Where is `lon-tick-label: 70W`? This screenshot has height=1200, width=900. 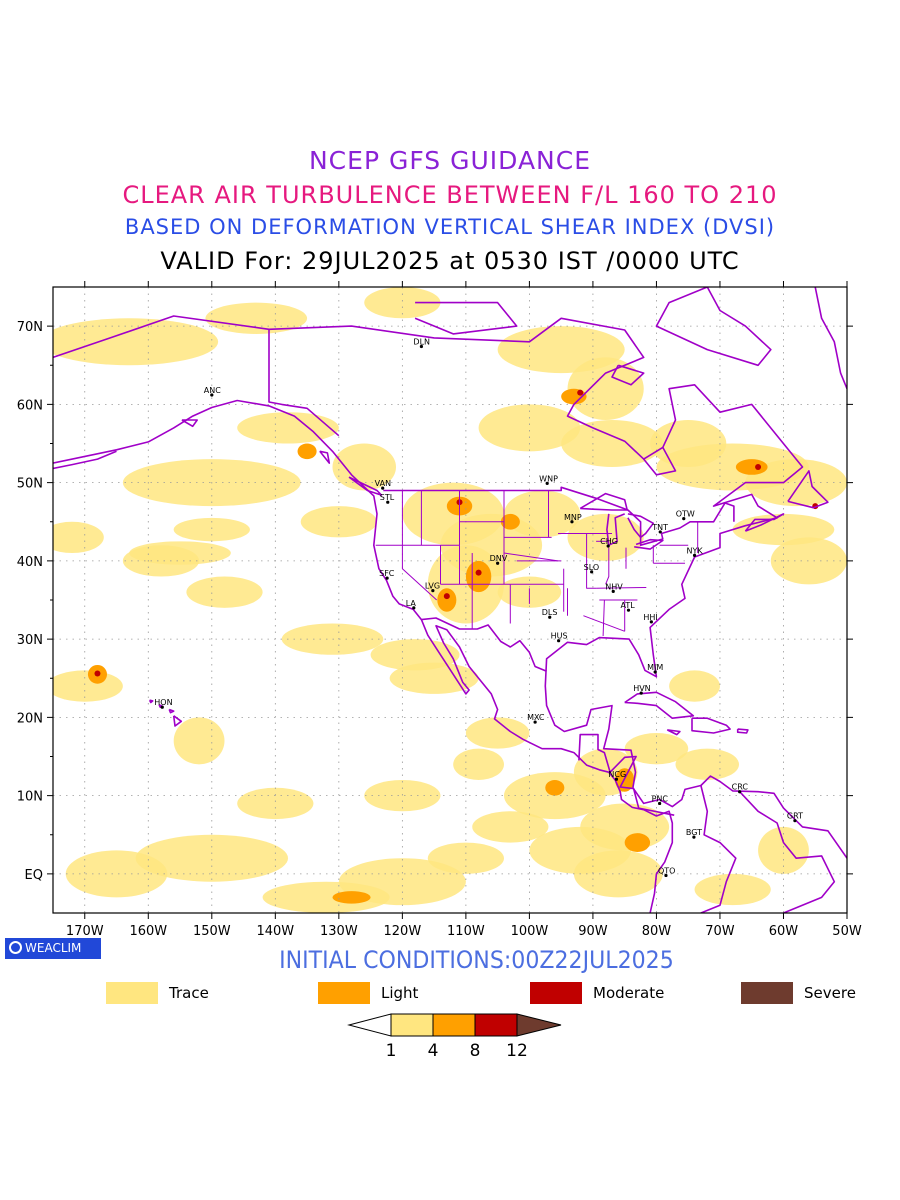 lon-tick-label: 70W is located at coordinates (720, 931).